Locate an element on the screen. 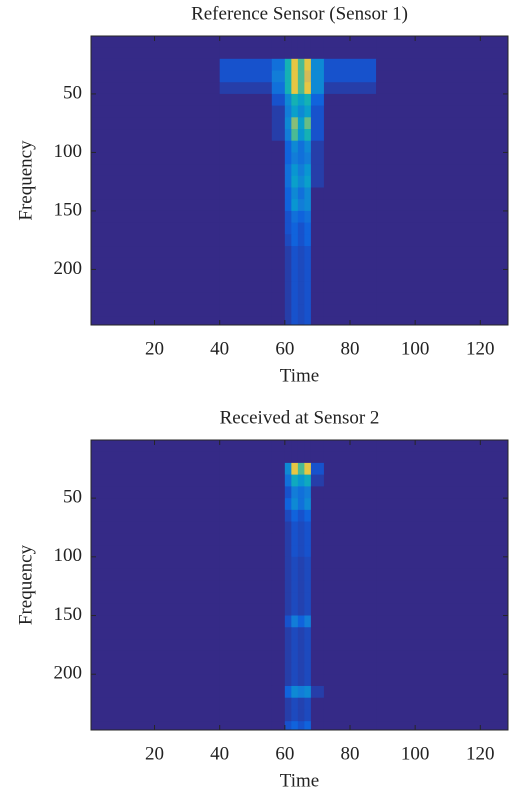 This screenshot has height=798, width=510. x-axis-label: Time is located at coordinates (299, 375).